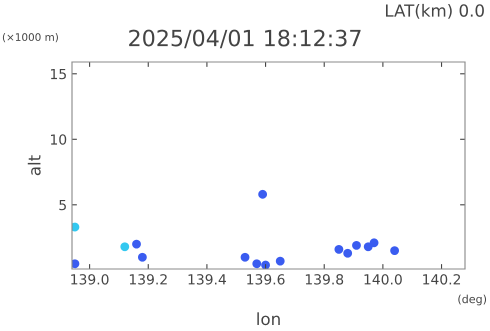 Image resolution: width=490 pixels, height=331 pixels. What do you see at coordinates (30, 37) in the screenshot?
I see `text: (×1000 m)` at bounding box center [30, 37].